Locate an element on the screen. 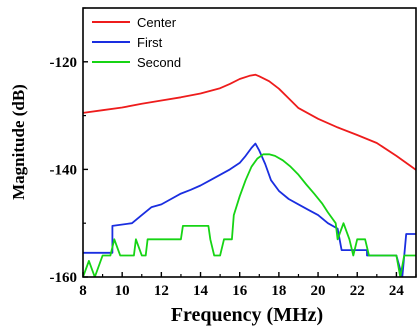 Image resolution: width=417 pixels, height=326 pixels. x-tick-label: 20 is located at coordinates (318, 291).